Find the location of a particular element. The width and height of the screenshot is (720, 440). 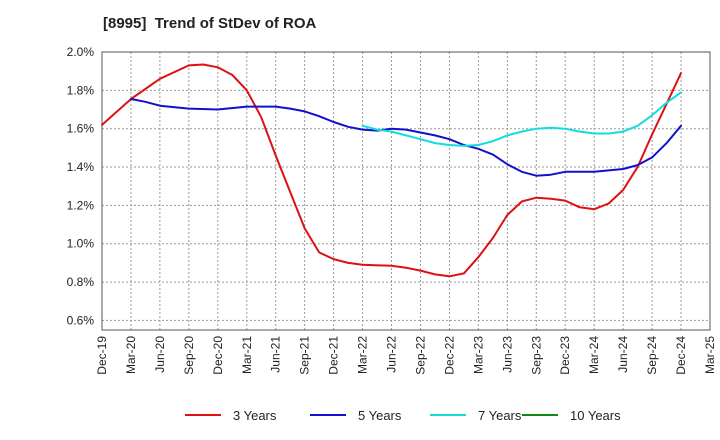

x-tick-label: Jun-20 is located at coordinates (160, 354).